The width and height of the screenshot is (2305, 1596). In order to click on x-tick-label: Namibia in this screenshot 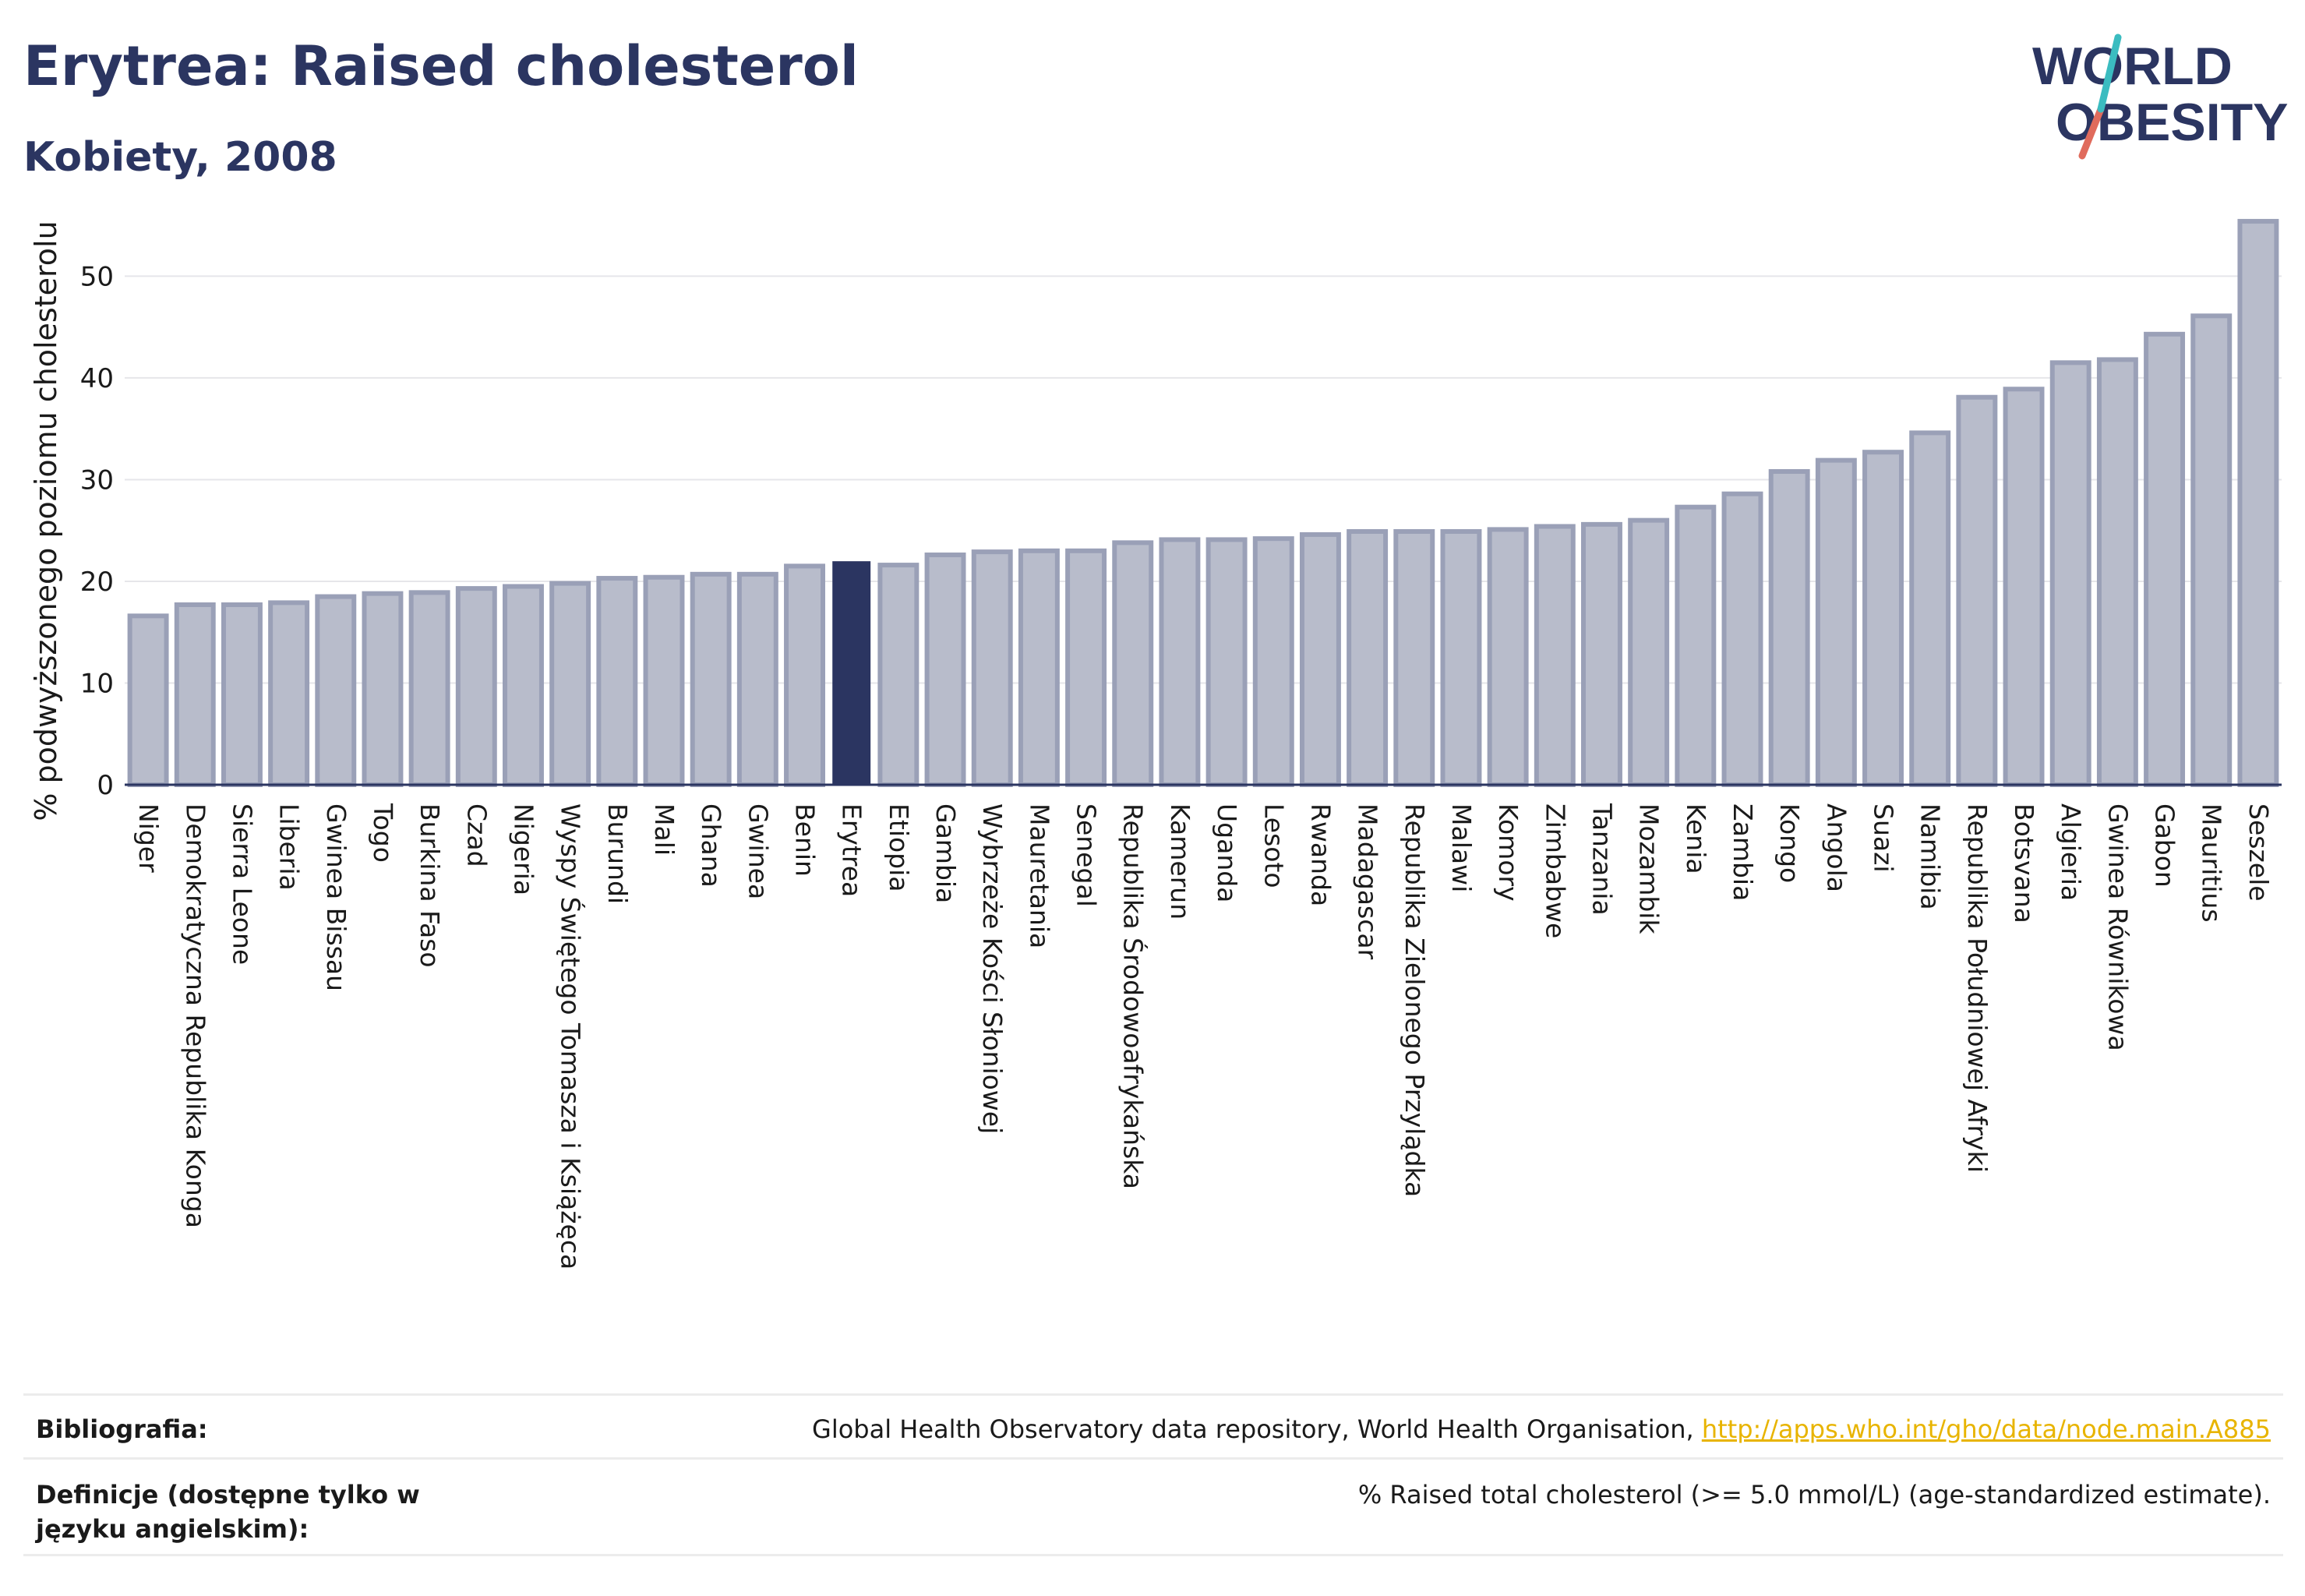, I will do `click(1930, 856)`.